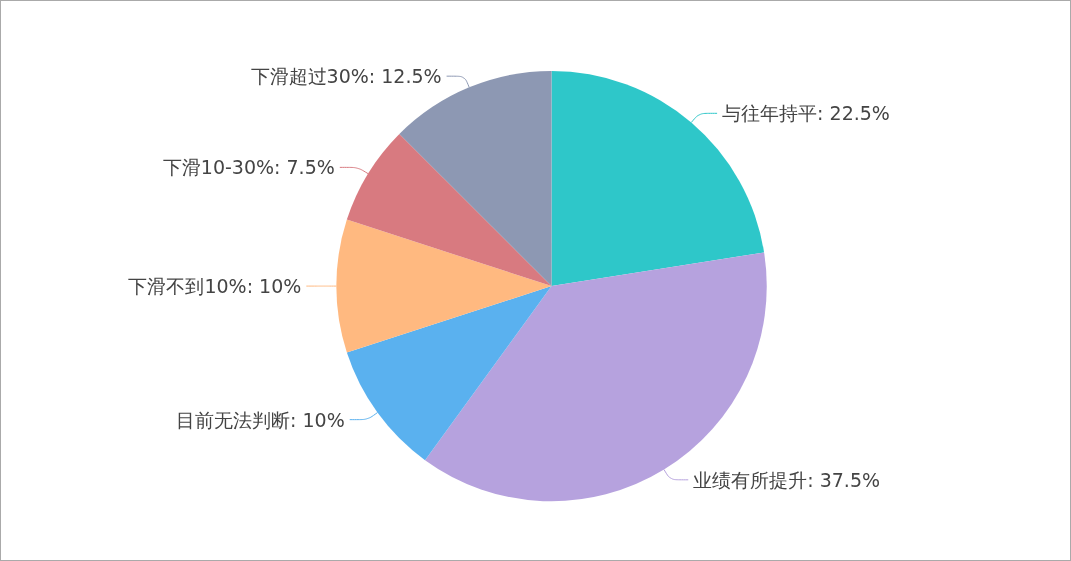 The image size is (1071, 561). Describe the element at coordinates (215, 286) in the screenshot. I see `slice-label: 下滑不到10%: 10%` at that location.